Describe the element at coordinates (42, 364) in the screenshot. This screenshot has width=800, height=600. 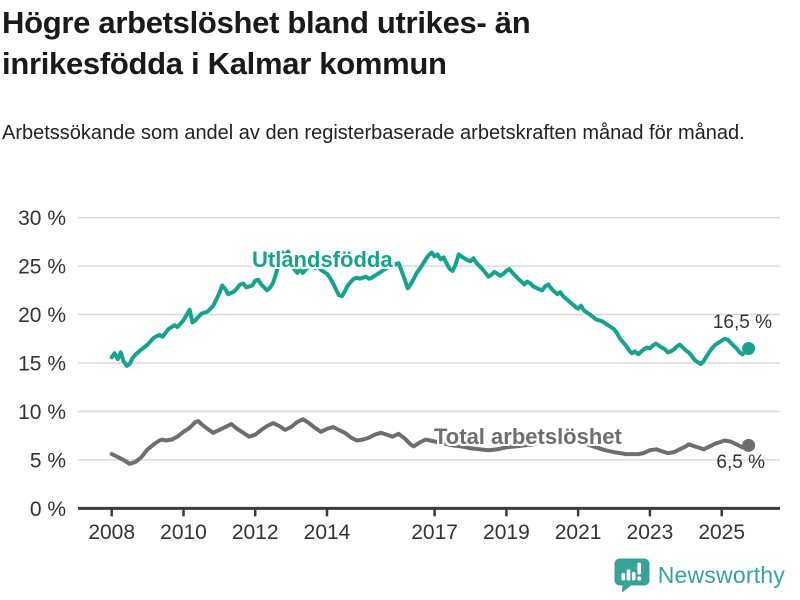
I see `y-tick-label: 15 %` at that location.